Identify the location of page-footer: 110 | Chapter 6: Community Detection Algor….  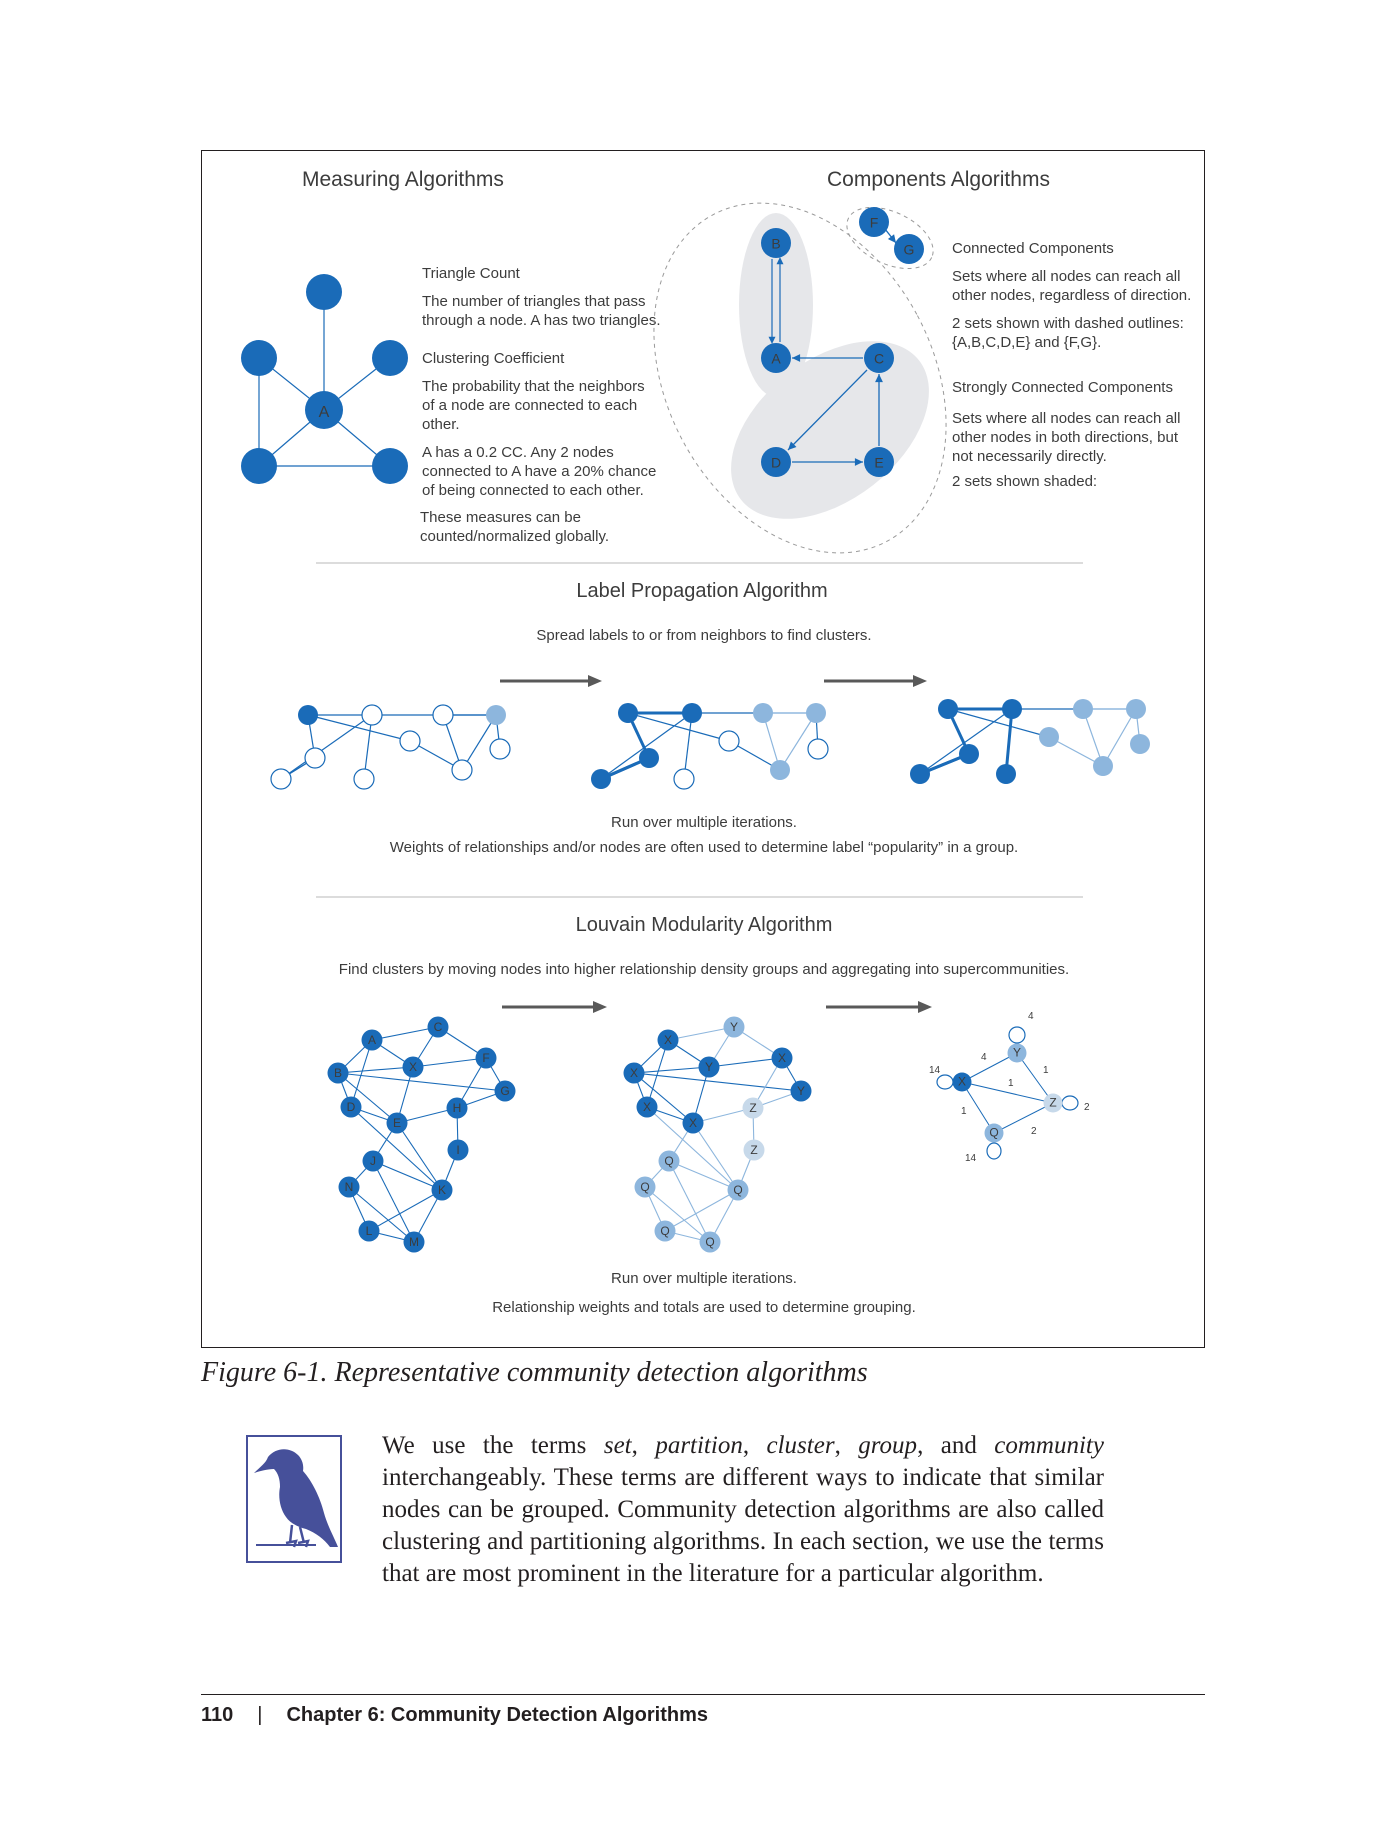
(454, 1715).